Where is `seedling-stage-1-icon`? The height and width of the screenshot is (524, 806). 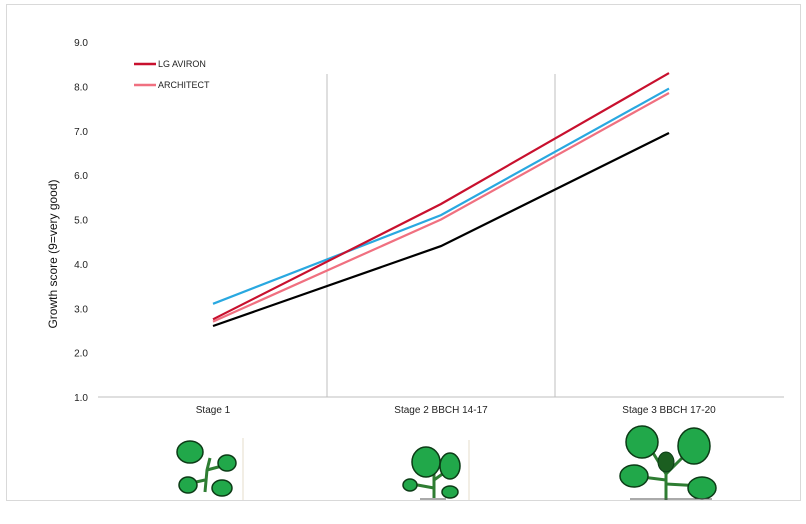
seedling-stage-1-icon is located at coordinates (210, 469).